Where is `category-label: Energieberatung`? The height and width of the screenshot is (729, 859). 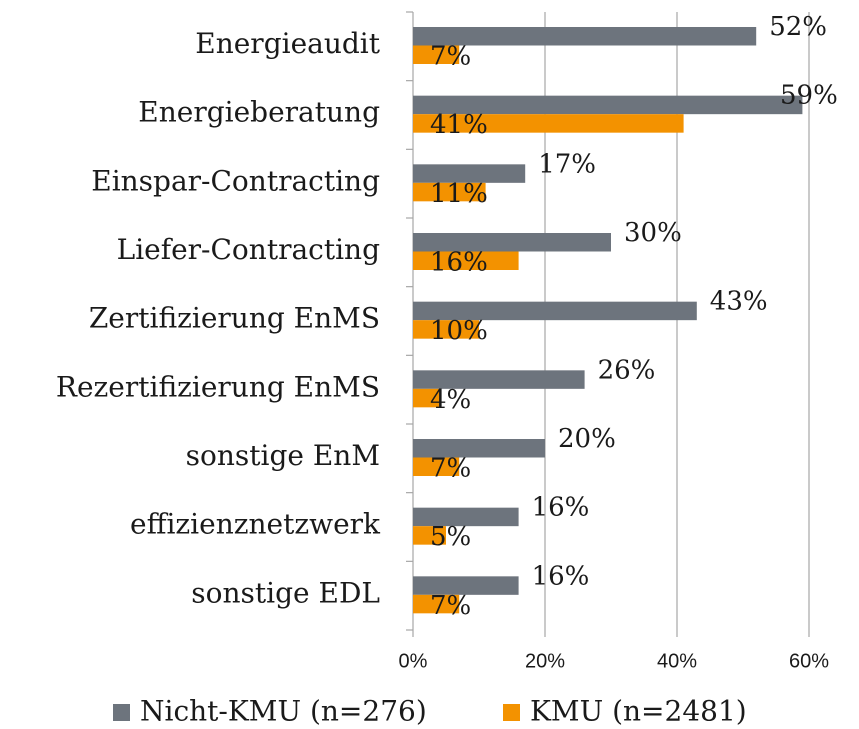 category-label: Energieberatung is located at coordinates (259, 112).